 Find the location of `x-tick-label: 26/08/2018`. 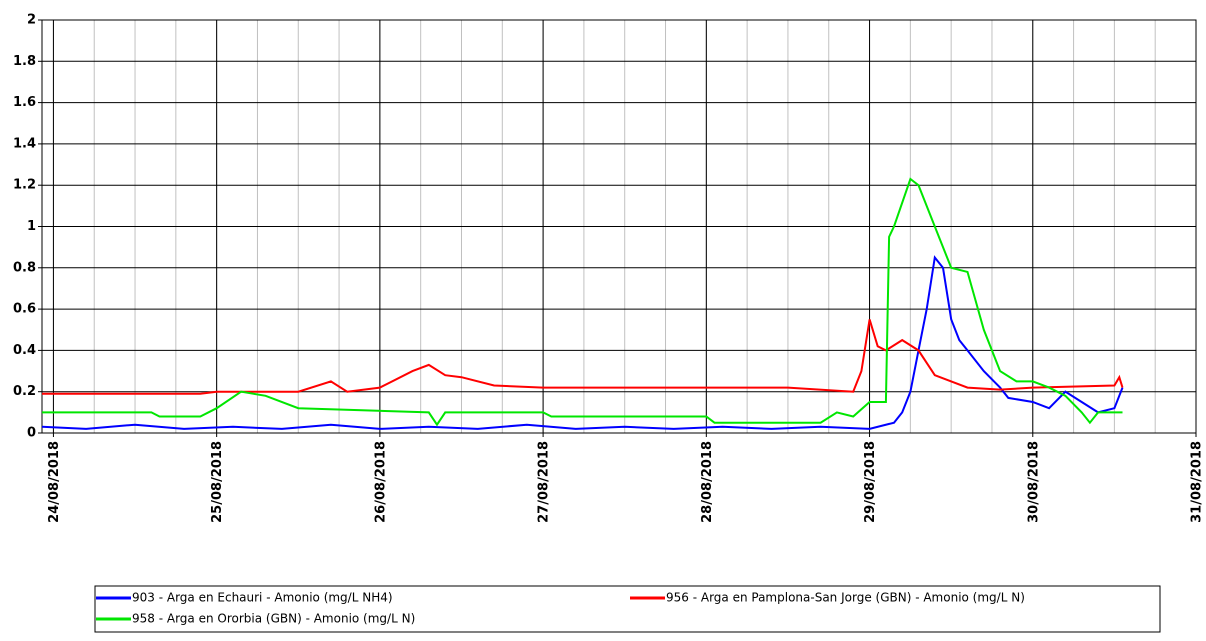

x-tick-label: 26/08/2018 is located at coordinates (380, 482).